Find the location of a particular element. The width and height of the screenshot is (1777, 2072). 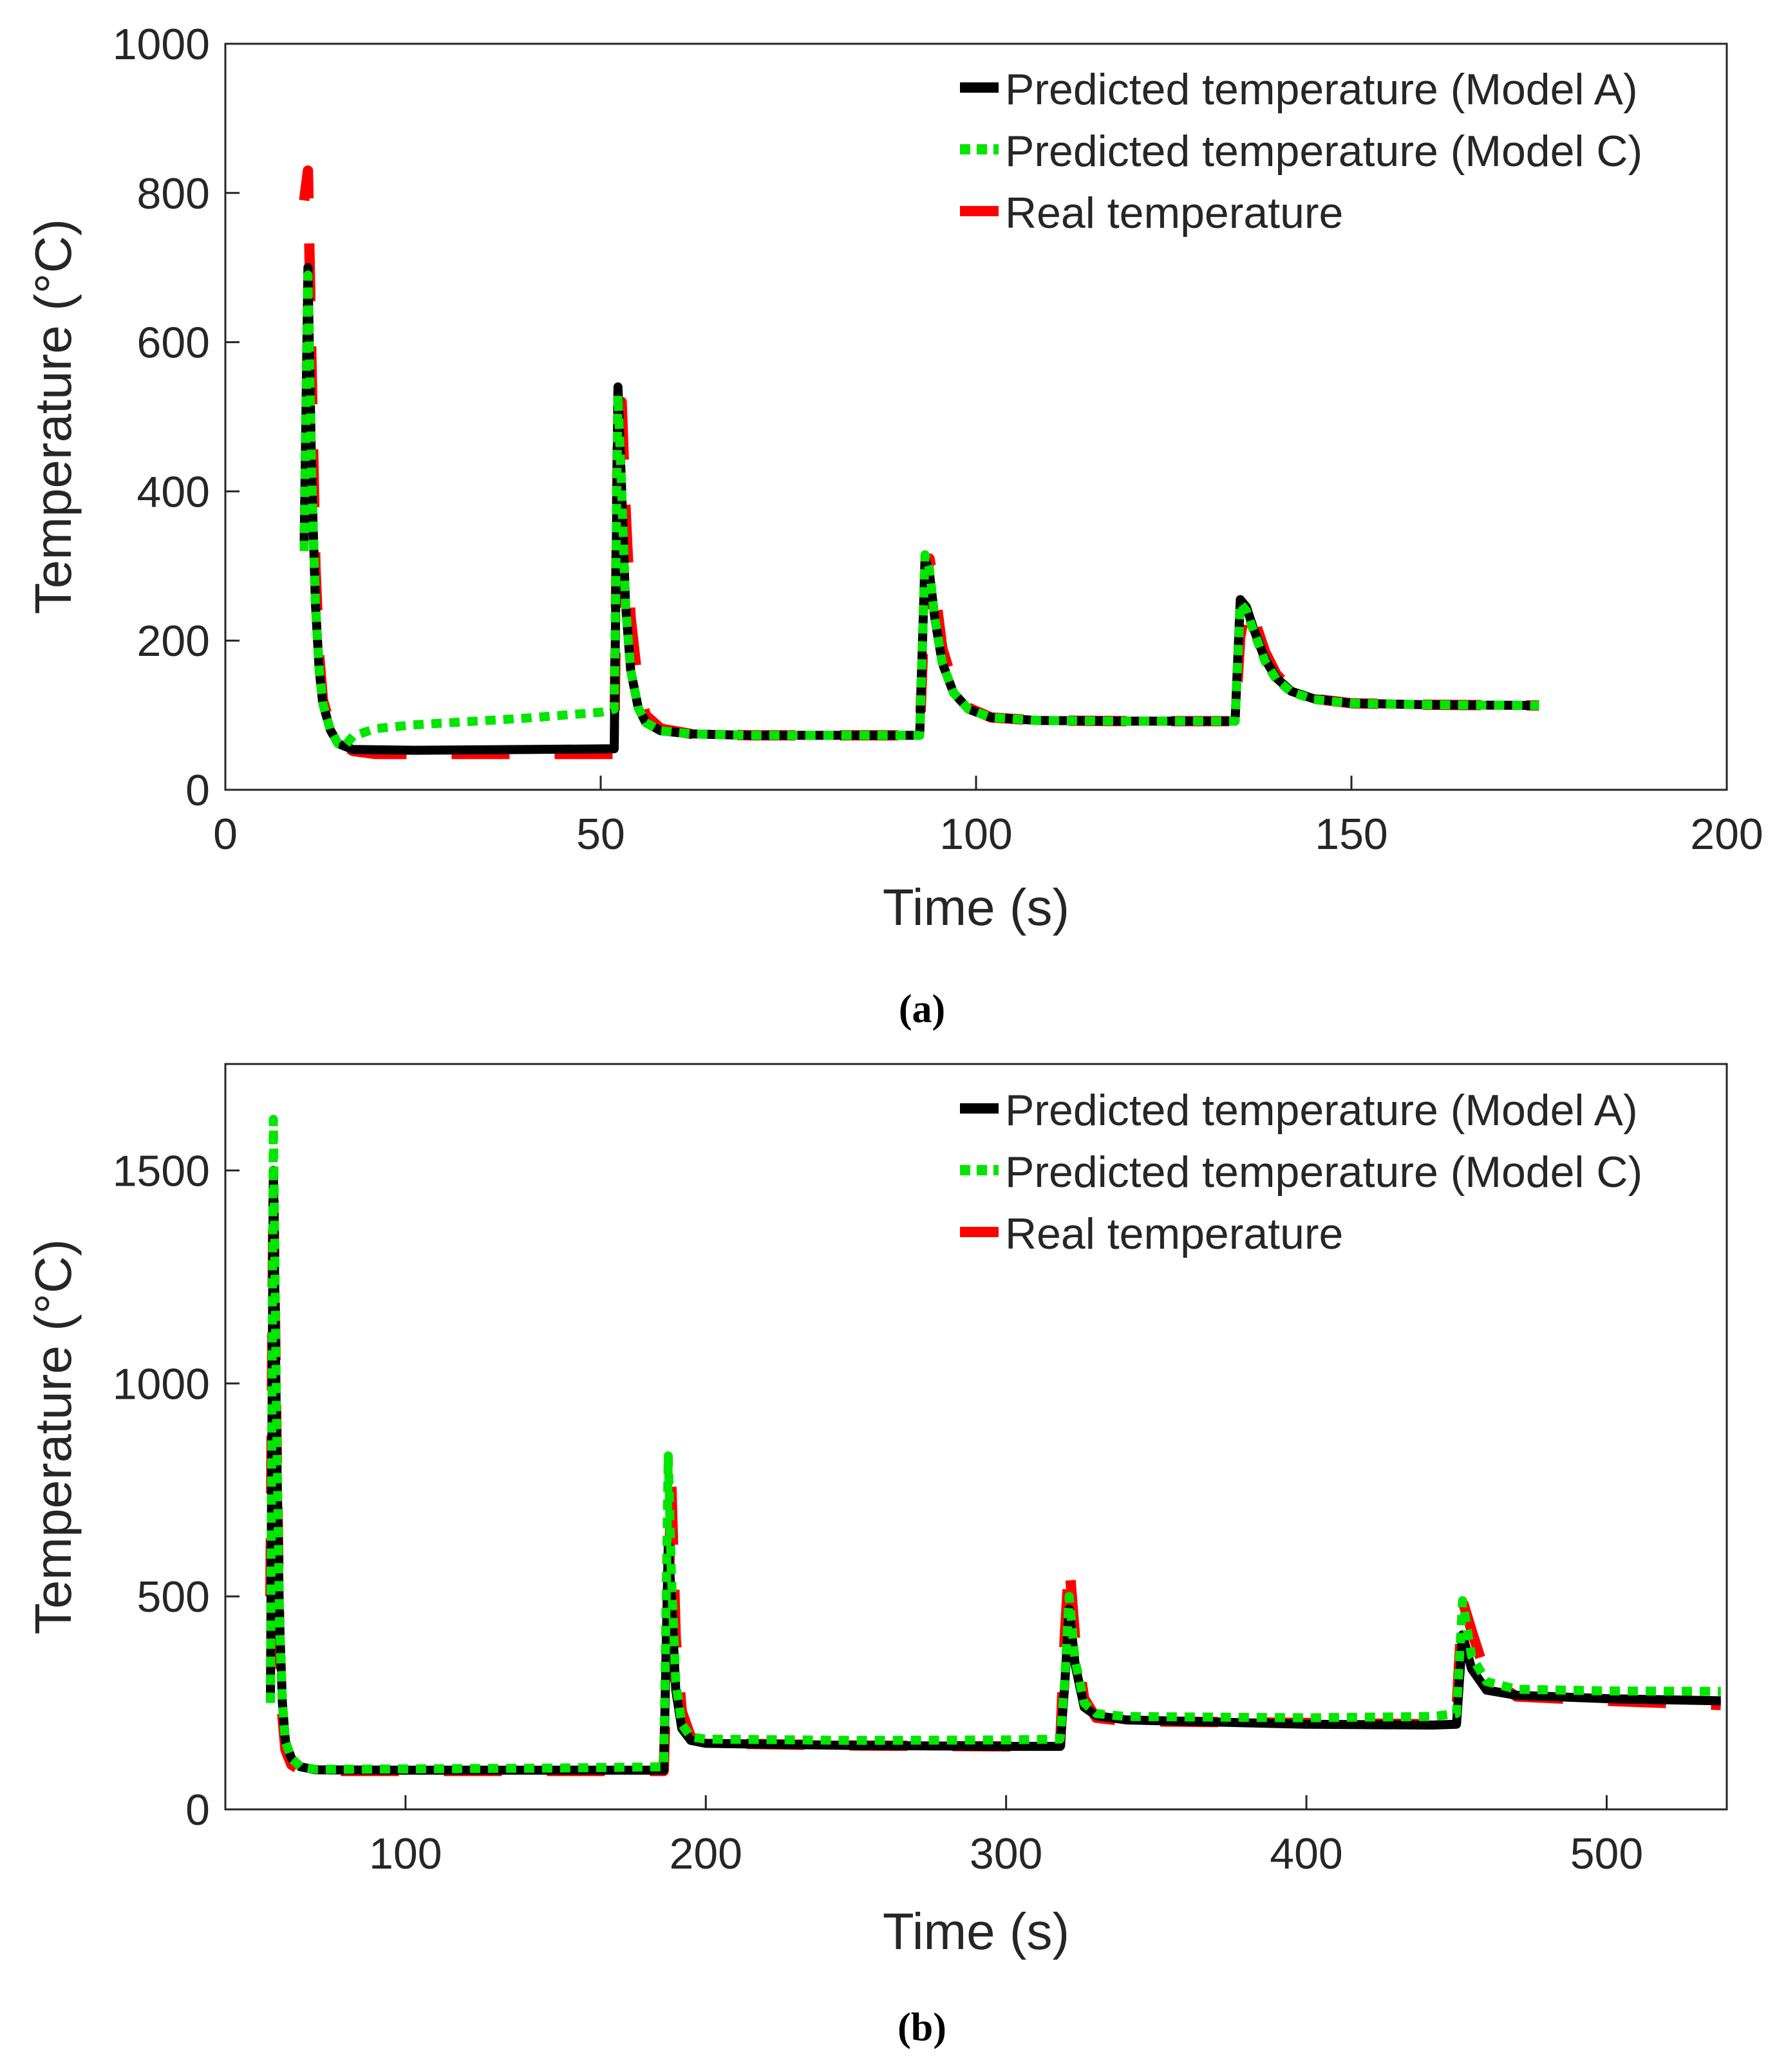

y-tick-label: 800 is located at coordinates (173, 193).